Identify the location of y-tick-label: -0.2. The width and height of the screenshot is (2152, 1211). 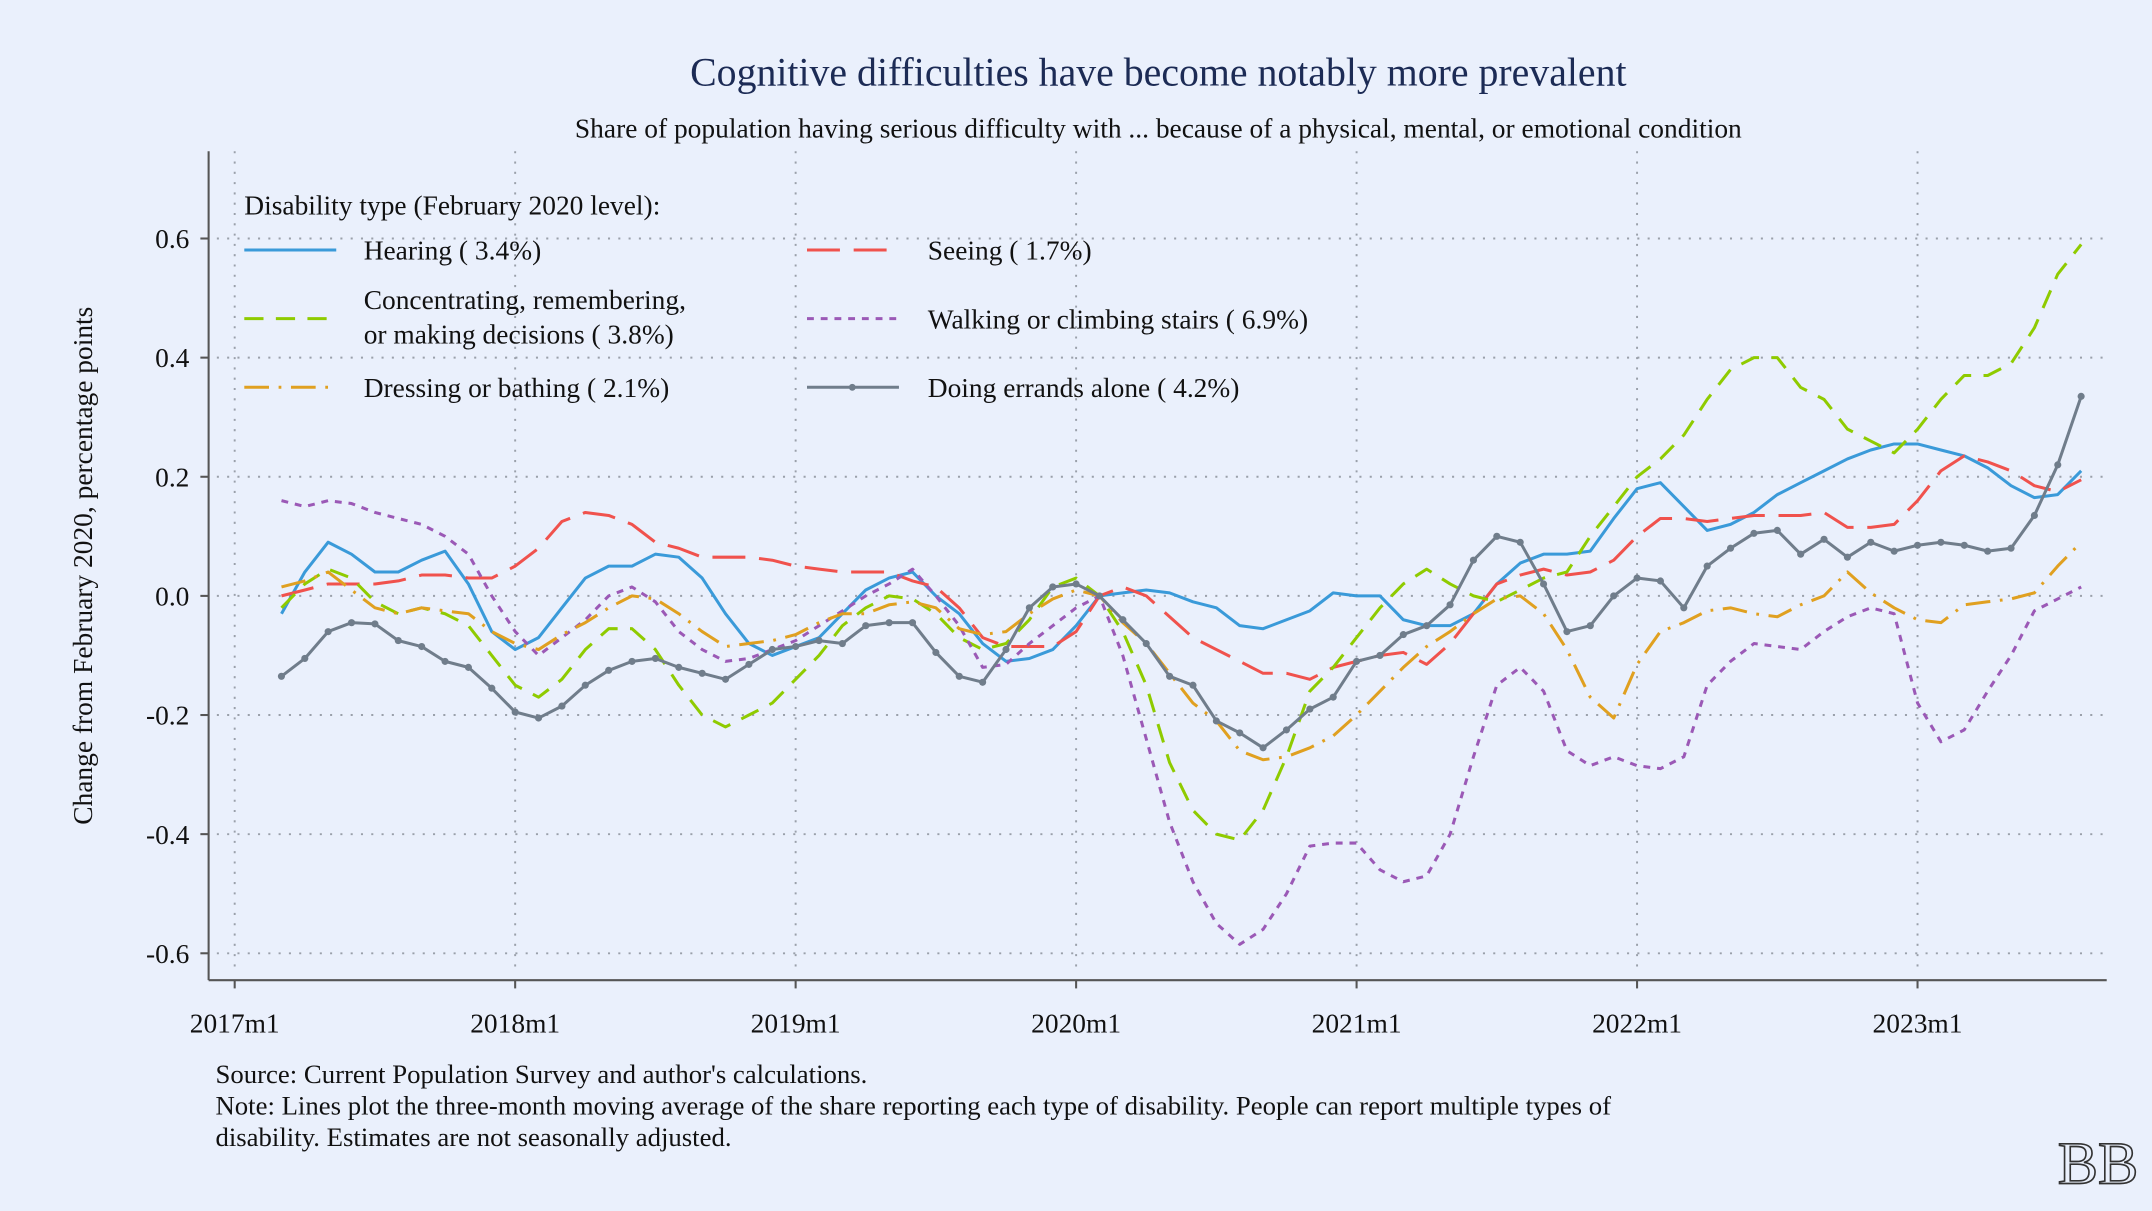
(167, 716).